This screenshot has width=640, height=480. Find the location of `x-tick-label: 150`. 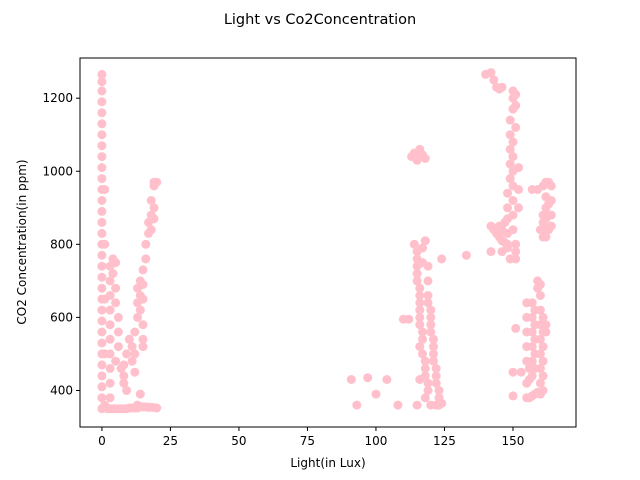

x-tick-label: 150 is located at coordinates (513, 441).